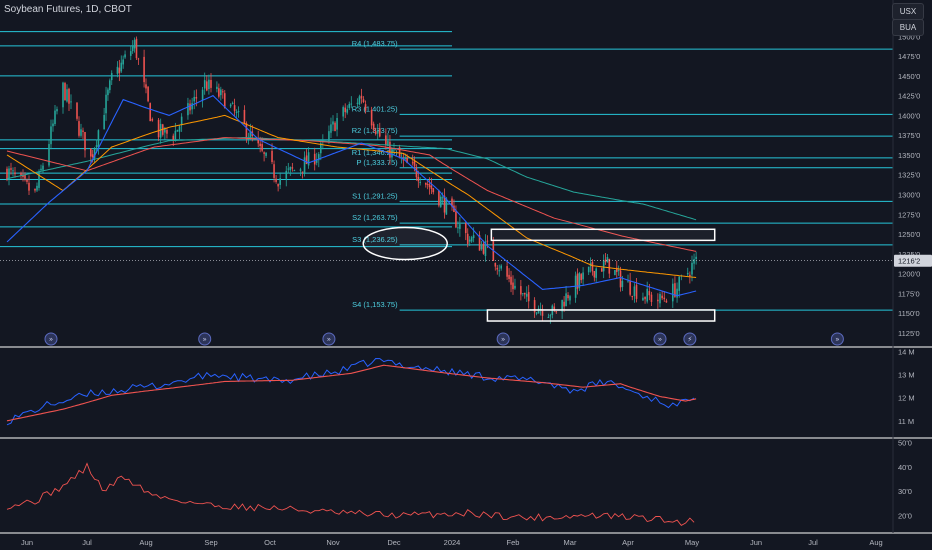  Describe the element at coordinates (908, 27) in the screenshot. I see `unit-badge: BUA` at that location.